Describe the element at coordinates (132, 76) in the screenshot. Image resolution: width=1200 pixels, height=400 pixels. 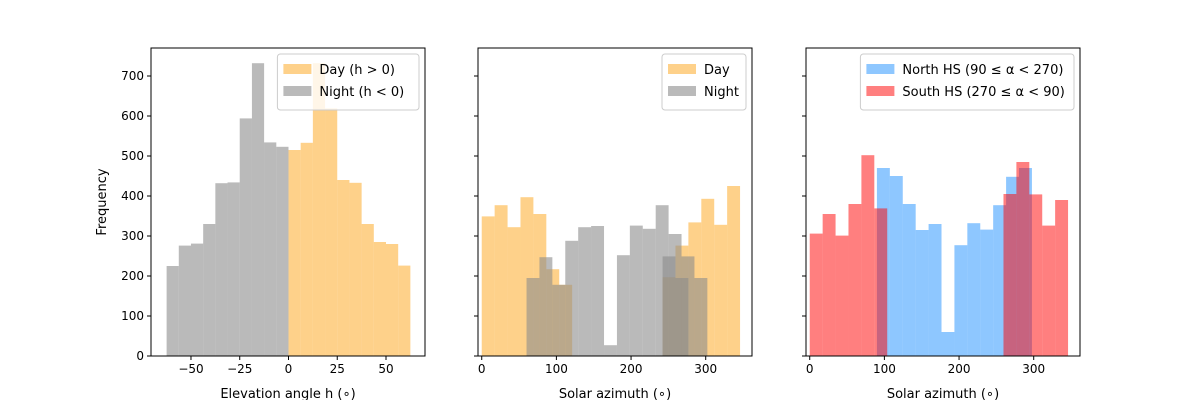
I see `y-tick-label: 700` at that location.